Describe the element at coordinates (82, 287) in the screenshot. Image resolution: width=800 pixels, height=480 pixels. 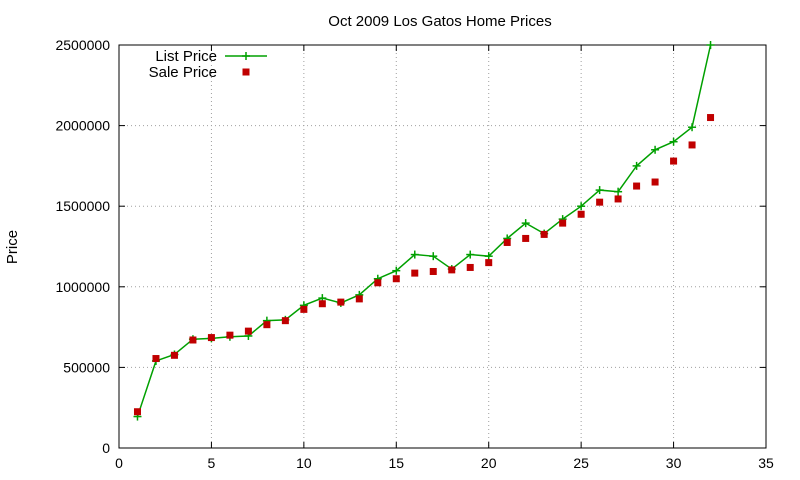
I see `y-tick-label: 1000000` at that location.